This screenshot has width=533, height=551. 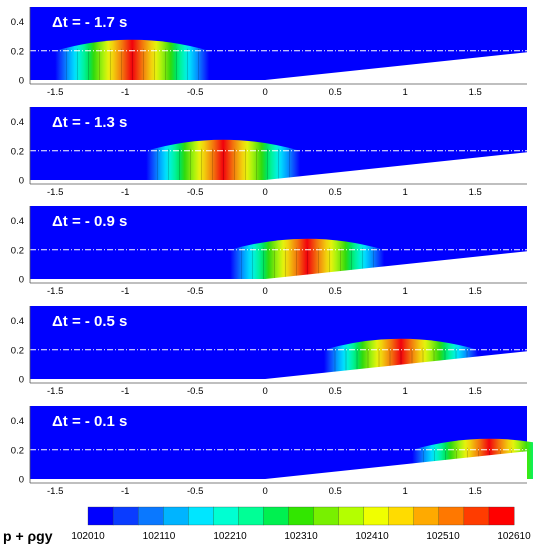 What do you see at coordinates (514, 536) in the screenshot?
I see `colorbar-tick-label: 102610` at bounding box center [514, 536].